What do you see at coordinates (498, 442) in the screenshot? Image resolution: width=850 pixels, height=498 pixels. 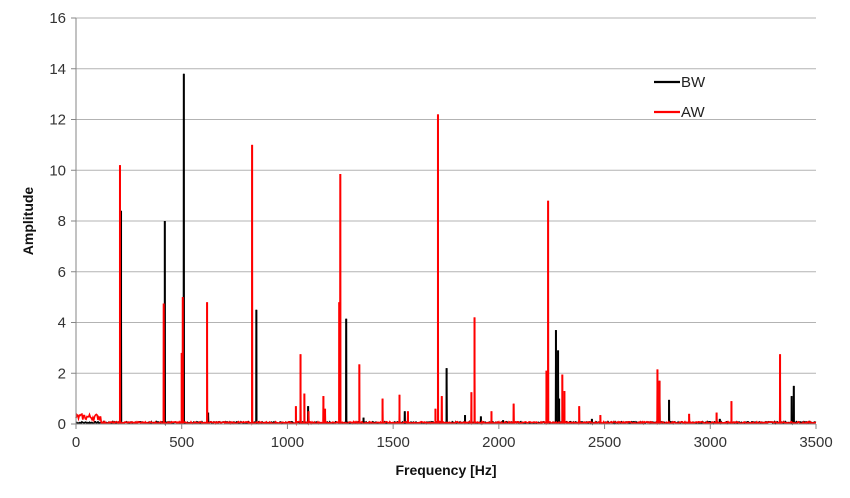 I see `x-tick-label: 2000` at bounding box center [498, 442].